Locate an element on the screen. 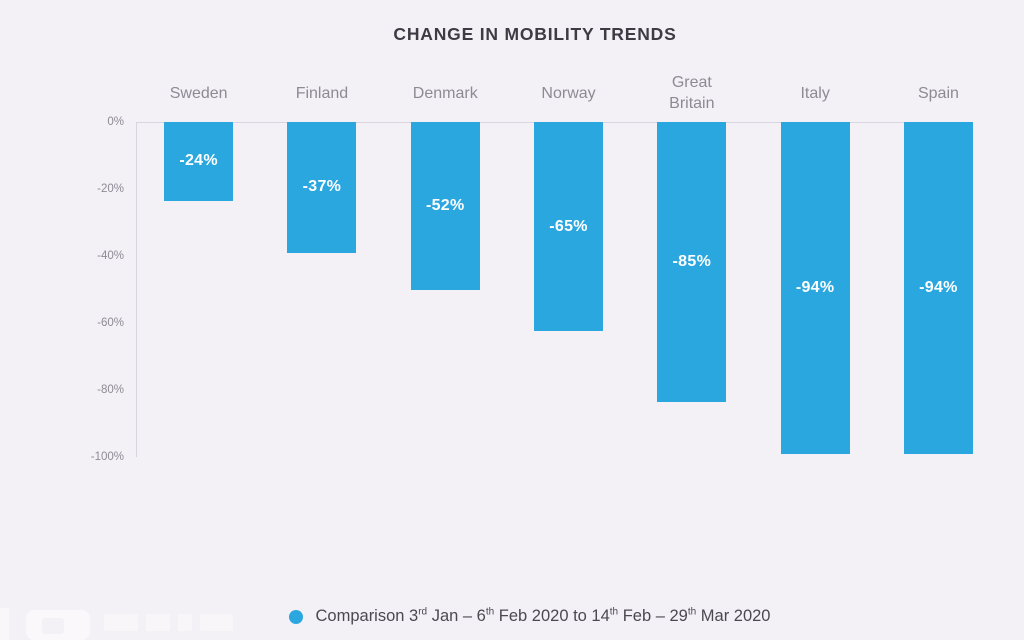 This screenshot has width=1024, height=640. legend-text-segment: Comparison 3 is located at coordinates (367, 616).